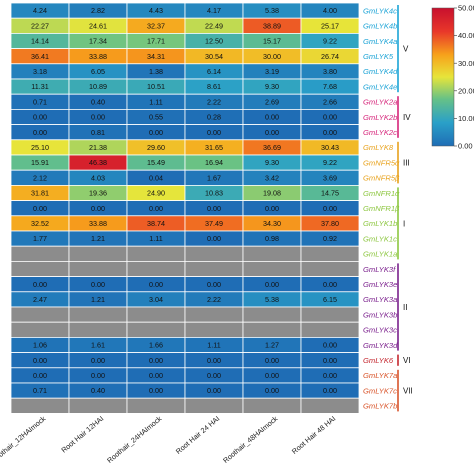 This screenshot has width=474, height=473. Describe the element at coordinates (380, 284) in the screenshot. I see `row-label: GmLYK3e` at that location.